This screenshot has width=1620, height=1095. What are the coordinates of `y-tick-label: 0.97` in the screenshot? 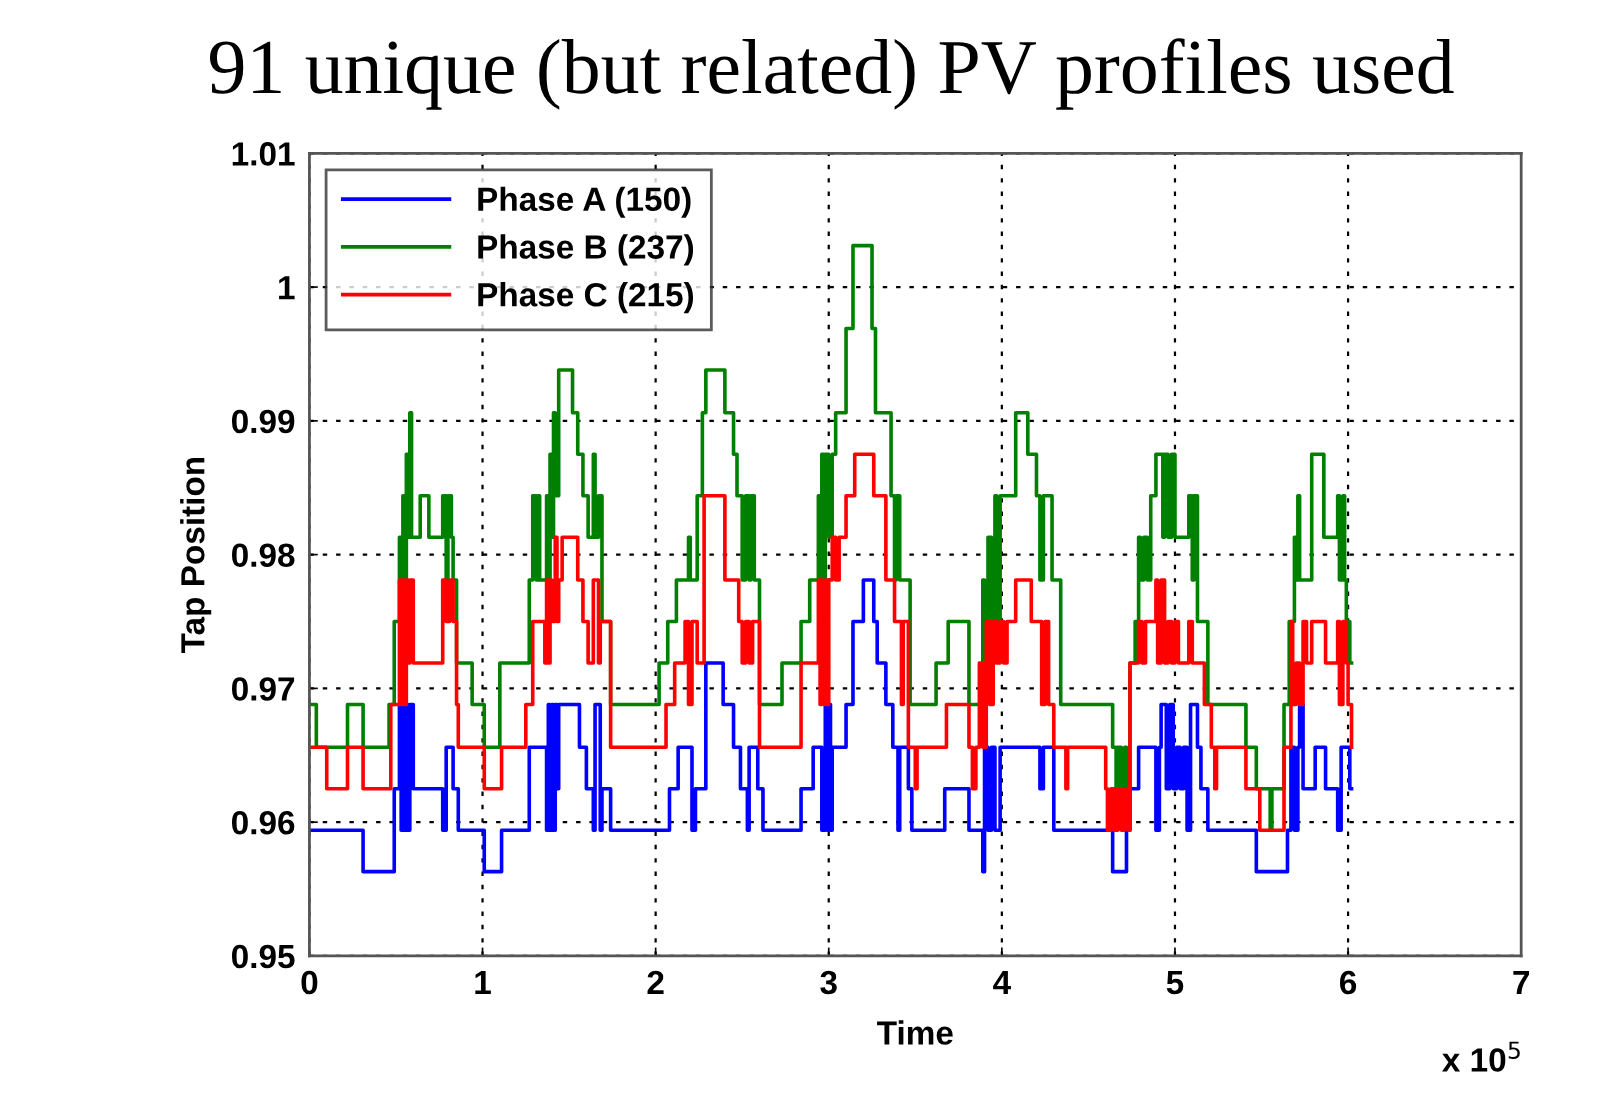 It's located at (263, 689).